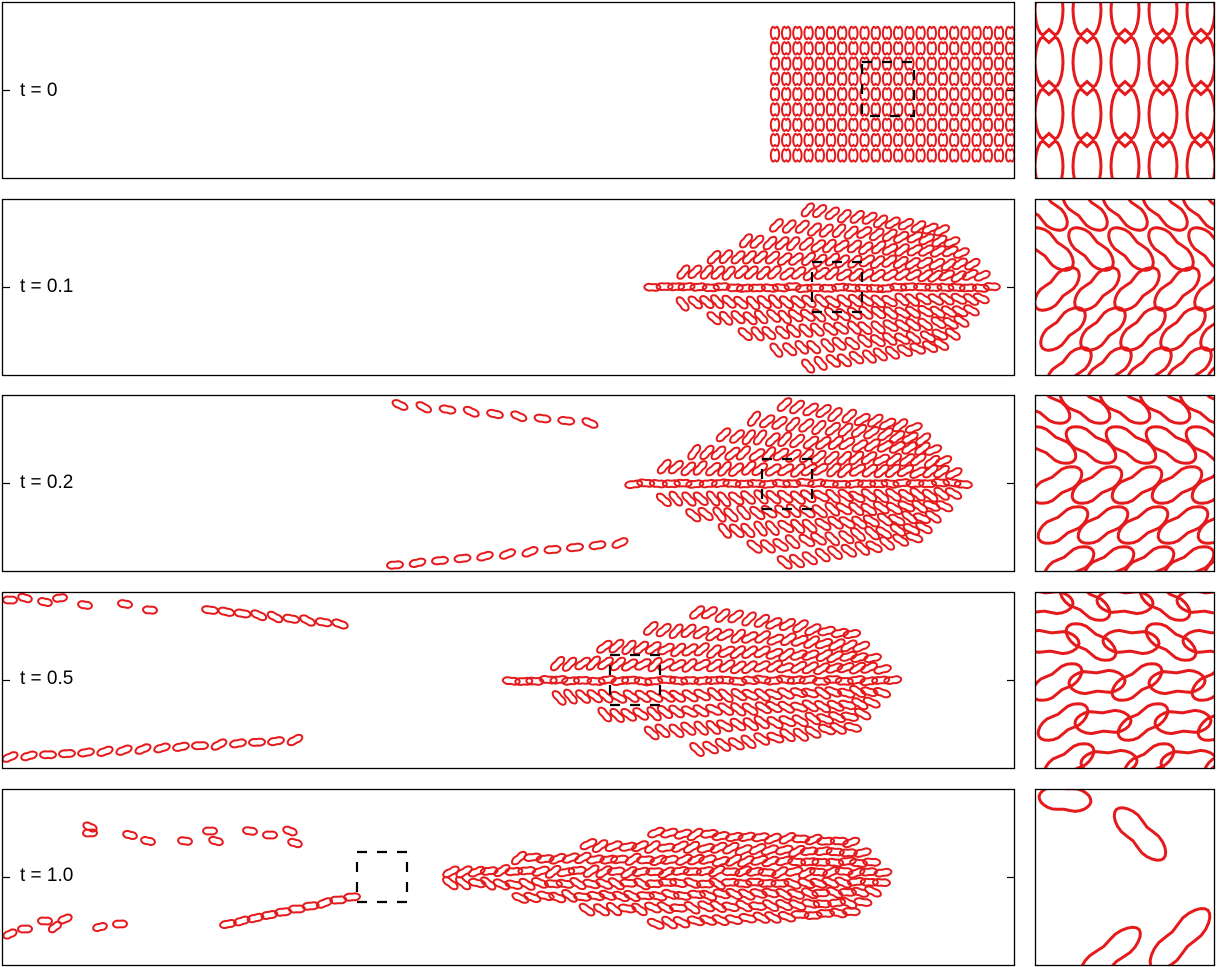 Image resolution: width=1217 pixels, height=967 pixels. I want to click on zoom-panel-frame, so click(1125, 680).